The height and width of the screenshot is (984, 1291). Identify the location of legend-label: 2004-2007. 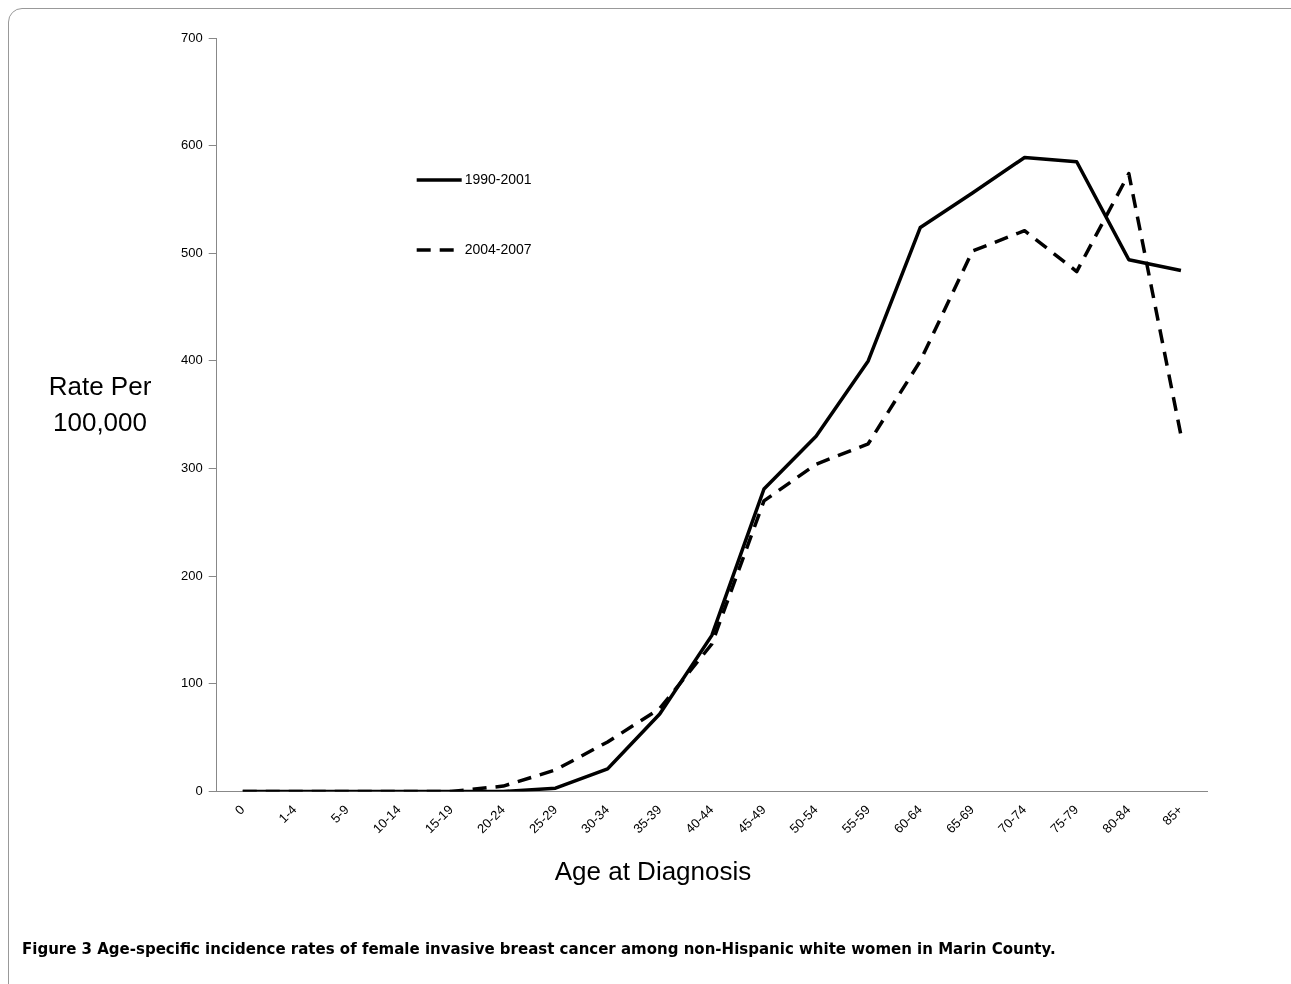
(498, 248).